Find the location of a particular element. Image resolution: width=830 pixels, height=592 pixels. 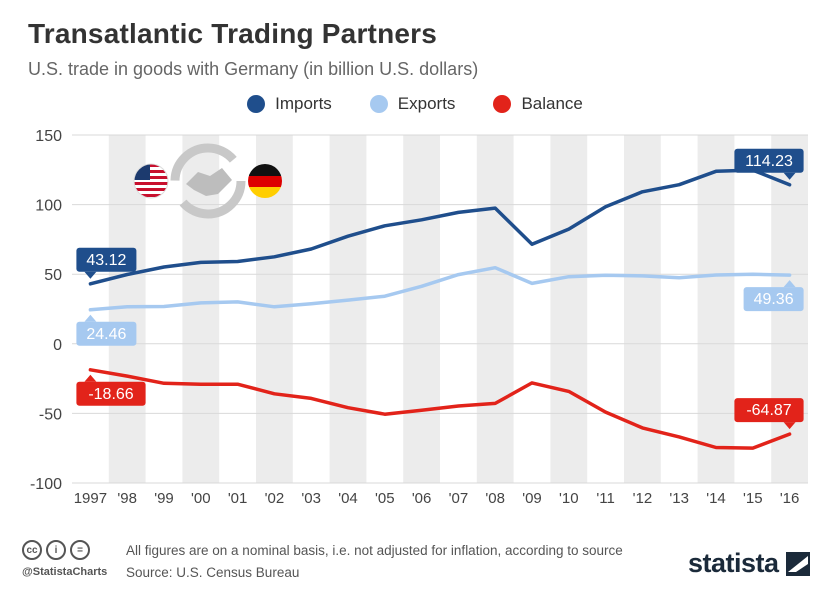

x-tick-label: '04 is located at coordinates (348, 498).